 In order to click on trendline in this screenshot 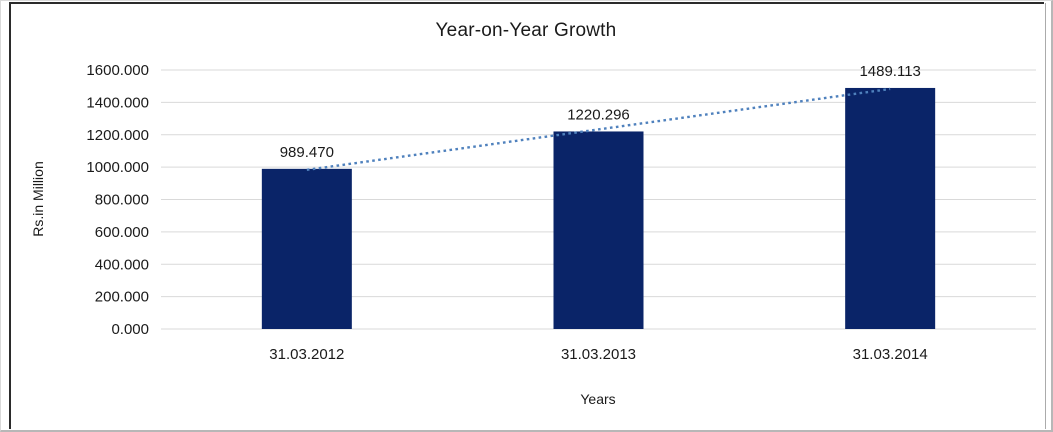, I will do `click(598, 129)`.